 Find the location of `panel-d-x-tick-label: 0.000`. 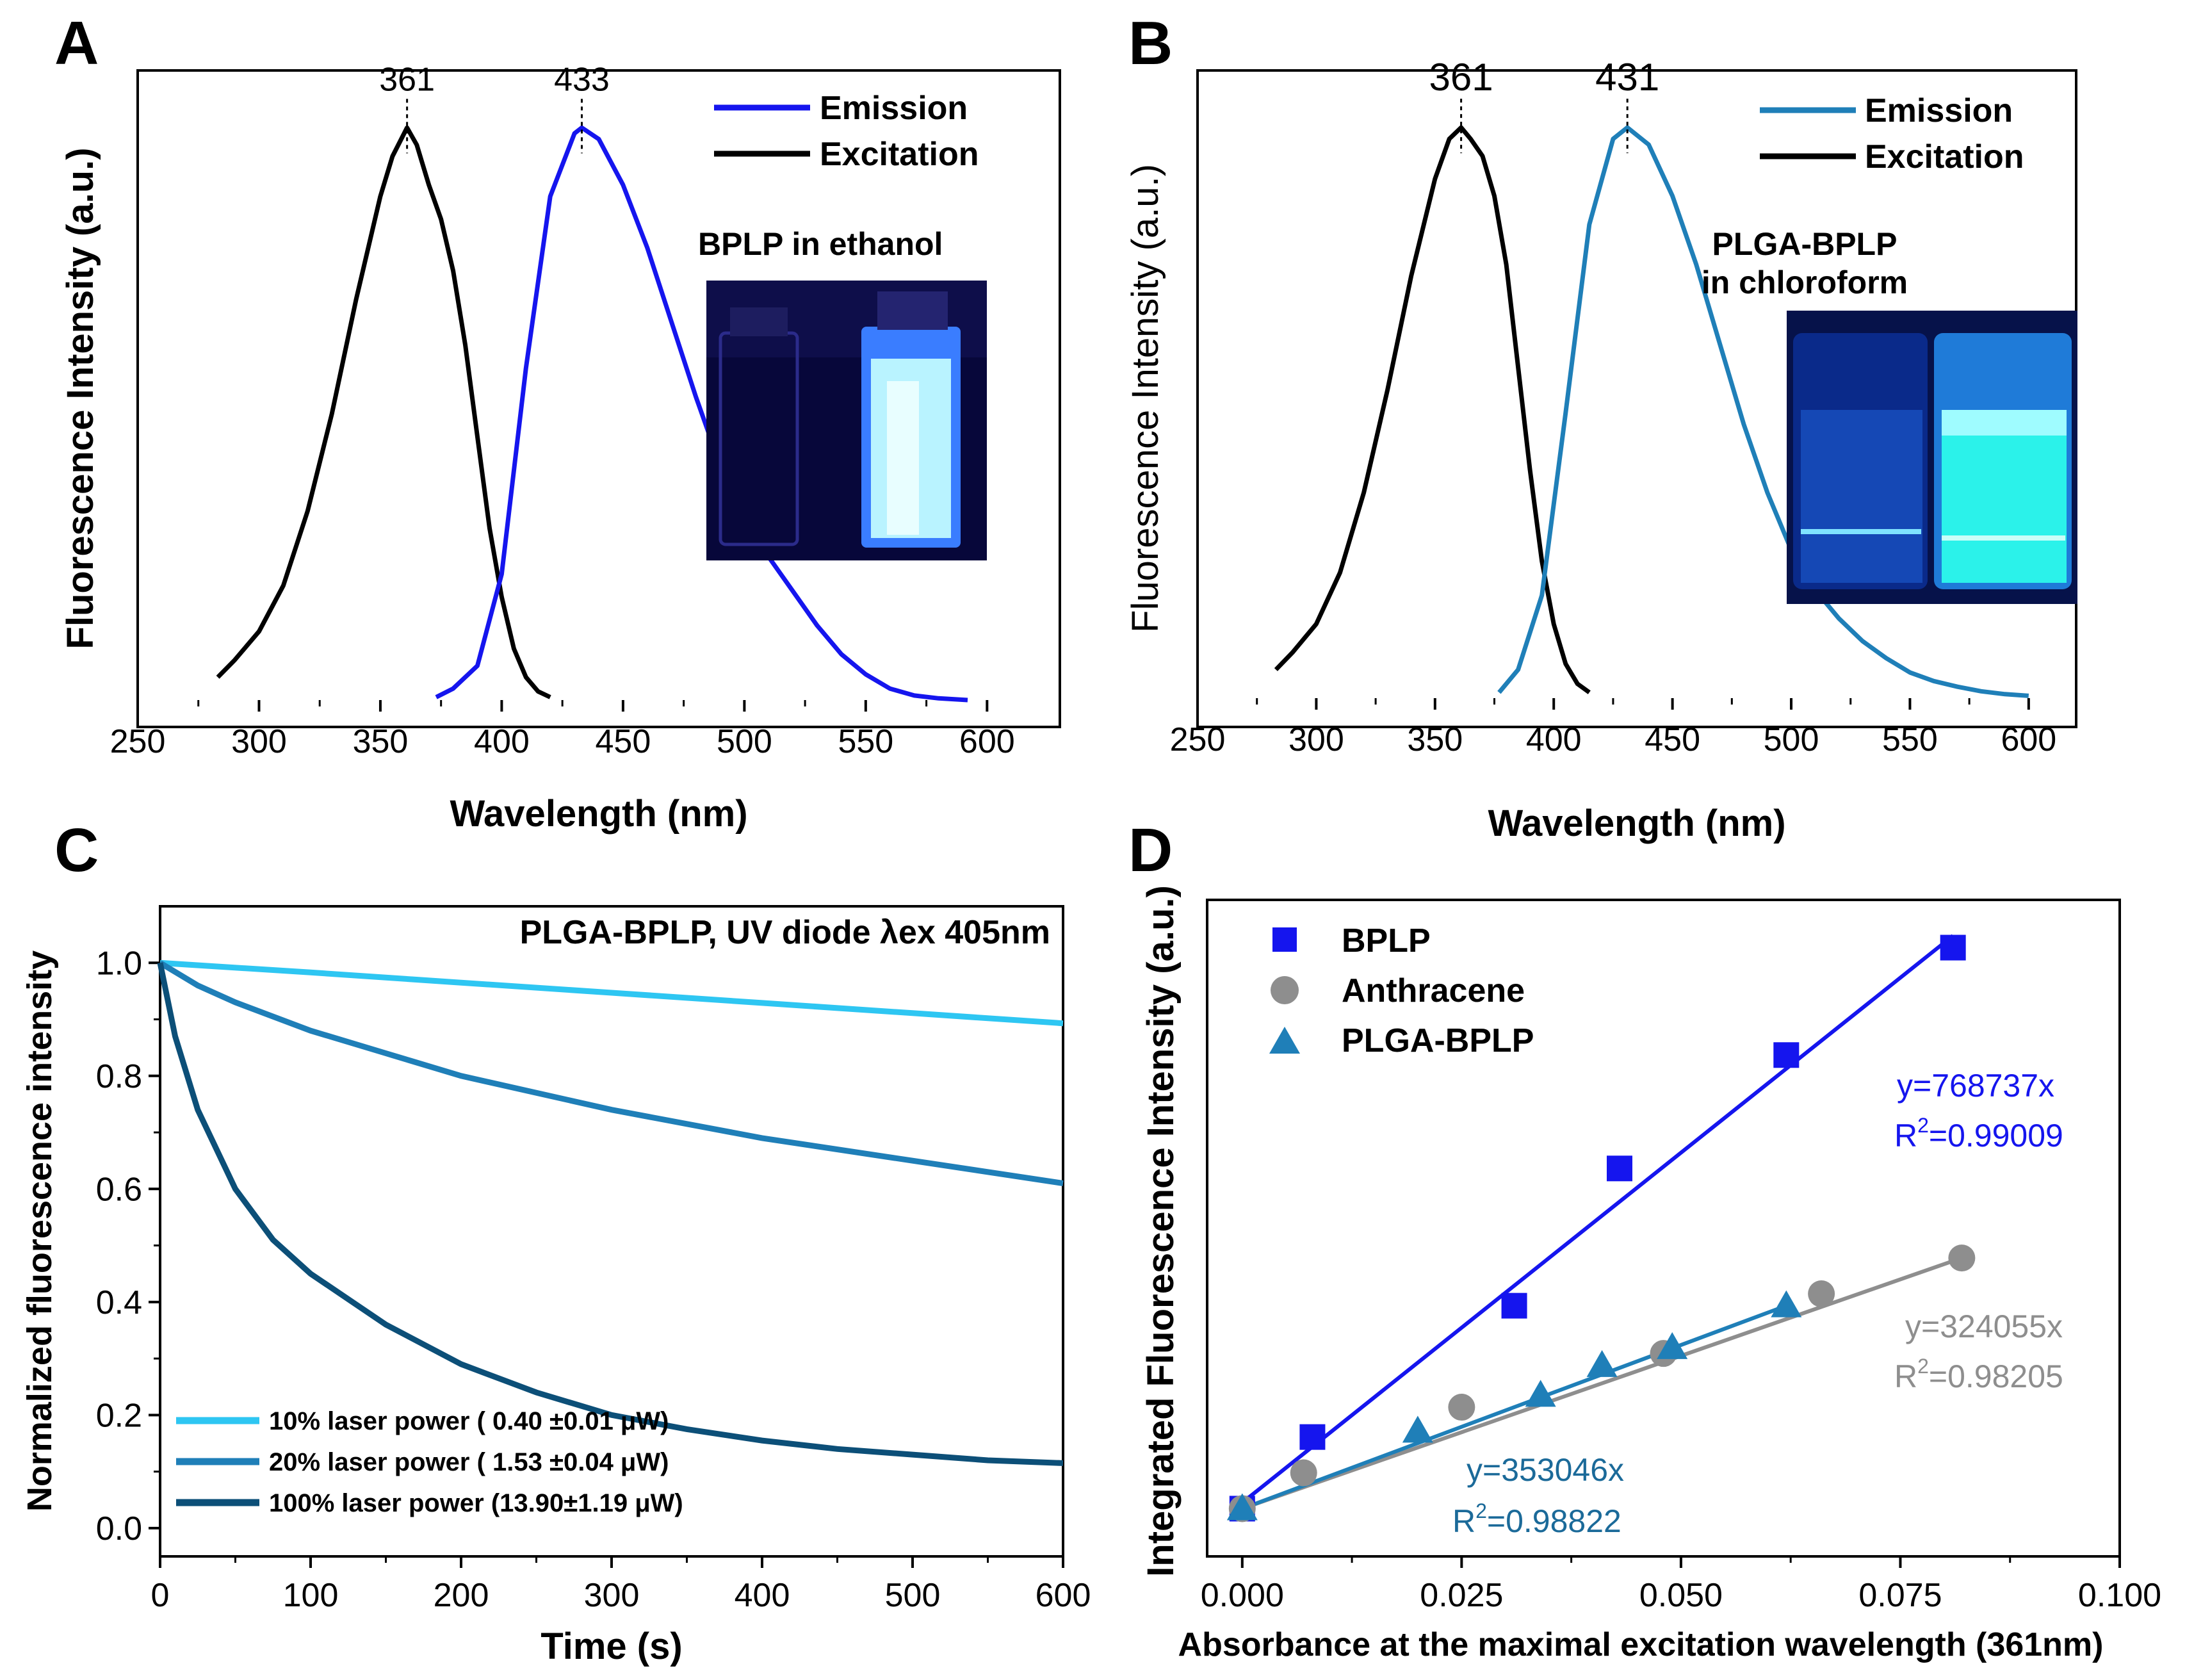

panel-d-x-tick-label: 0.000 is located at coordinates (1243, 1595).